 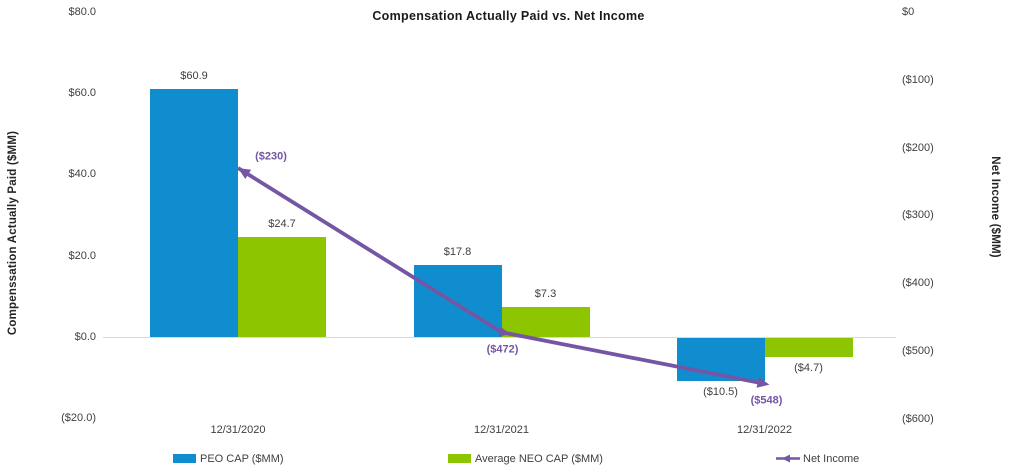 I want to click on bar-avg-neo-cap-2022, so click(x=808, y=348).